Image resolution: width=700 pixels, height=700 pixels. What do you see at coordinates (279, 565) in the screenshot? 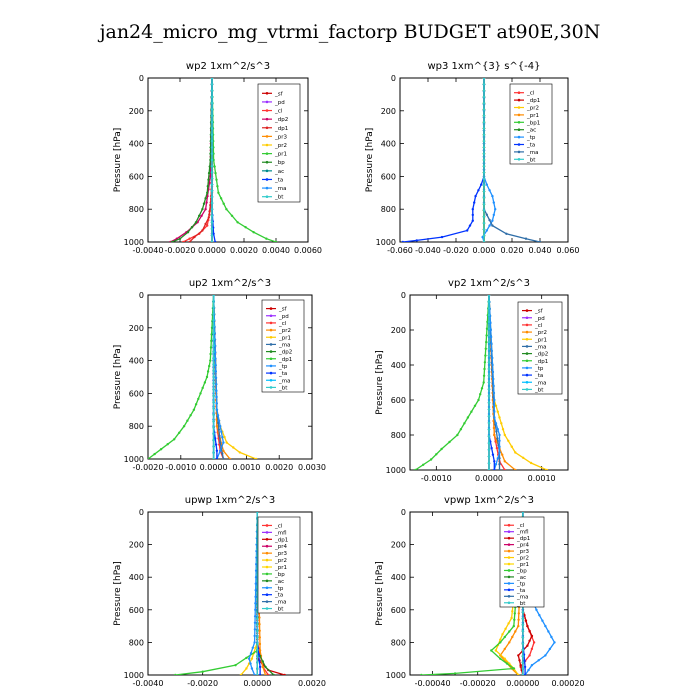
I see `legend-box` at bounding box center [279, 565].